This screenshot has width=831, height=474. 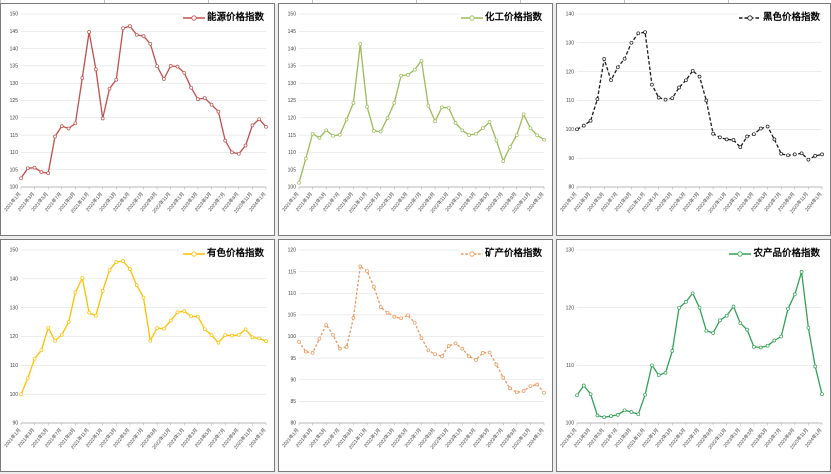 I want to click on y-tick-label: 125, so click(x=14, y=101).